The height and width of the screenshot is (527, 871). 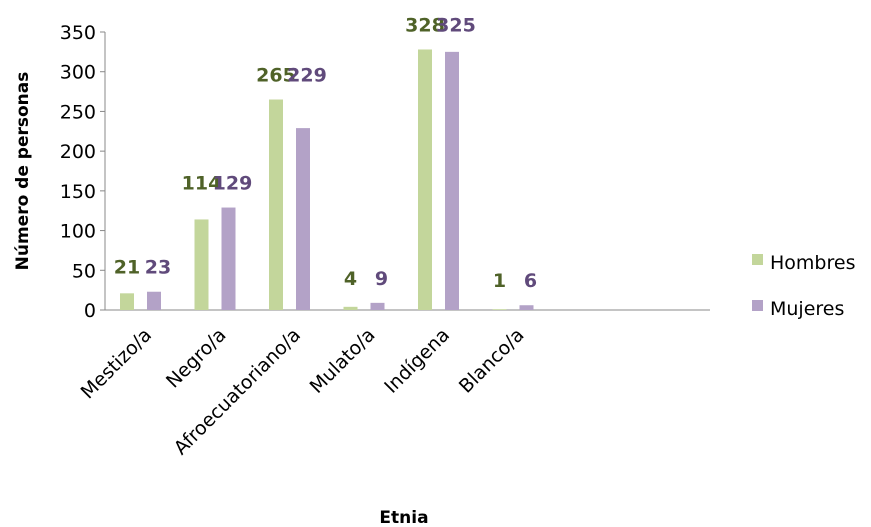 What do you see at coordinates (757, 305) in the screenshot?
I see `legend-swatch-mujeres` at bounding box center [757, 305].